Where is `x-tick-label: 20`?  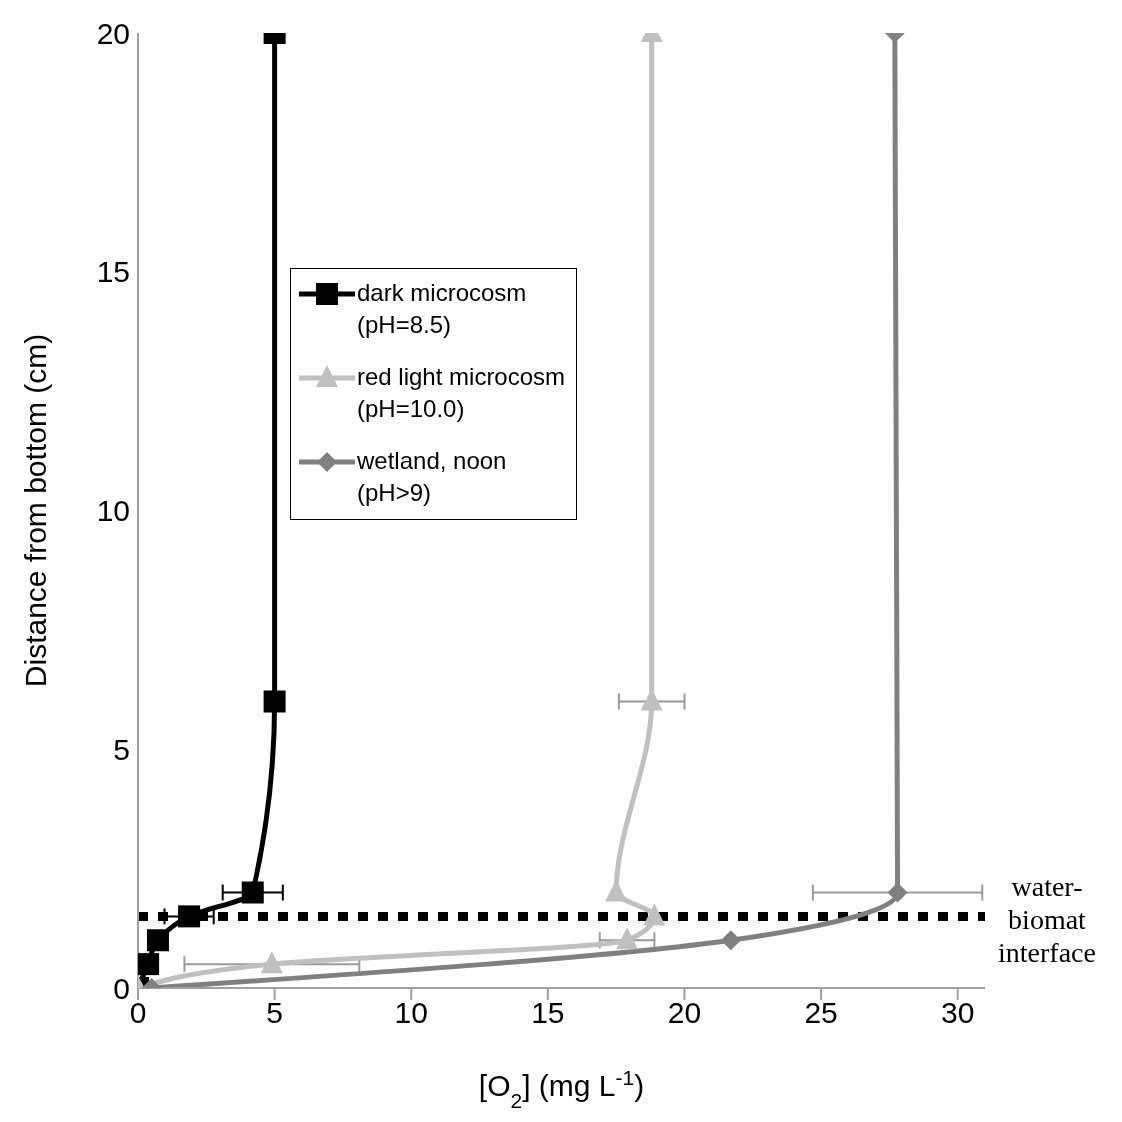
x-tick-label: 20 is located at coordinates (684, 1013).